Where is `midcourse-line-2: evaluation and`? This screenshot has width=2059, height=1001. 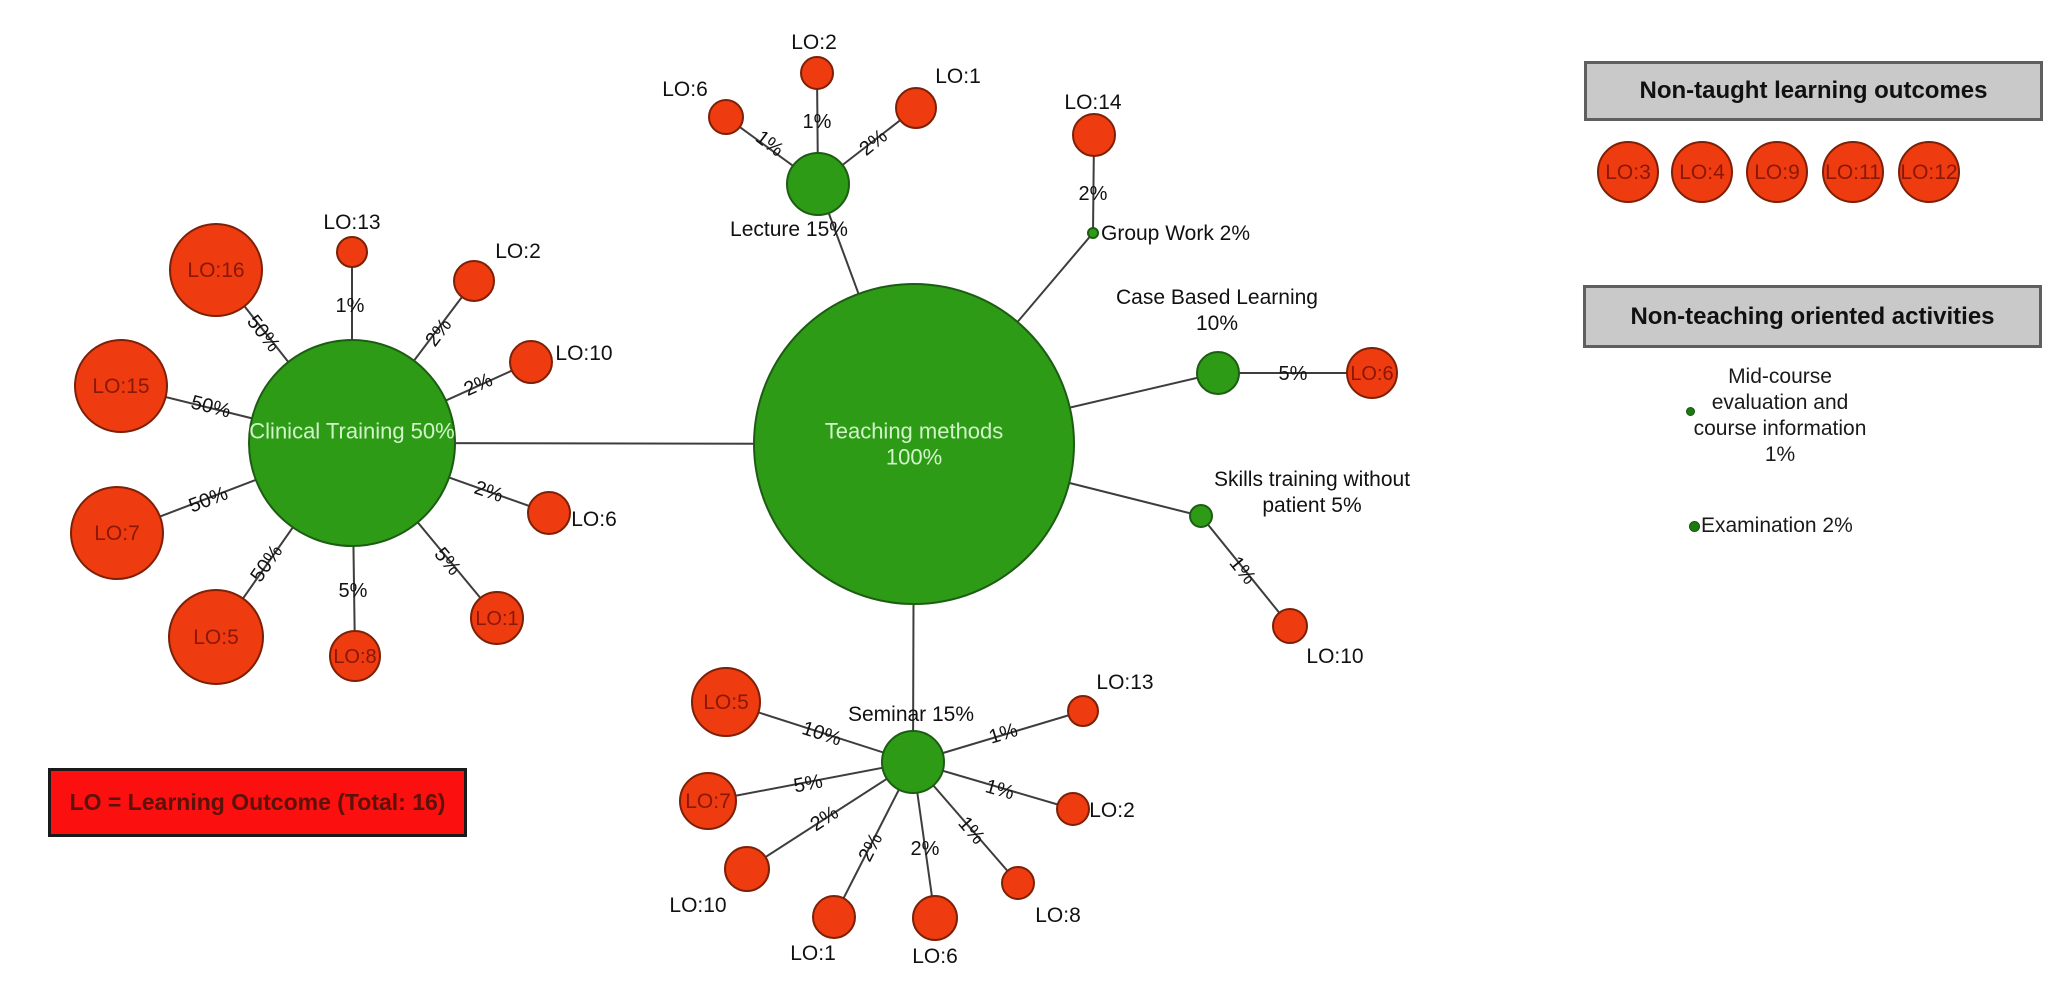 midcourse-line-2: evaluation and is located at coordinates (1780, 402).